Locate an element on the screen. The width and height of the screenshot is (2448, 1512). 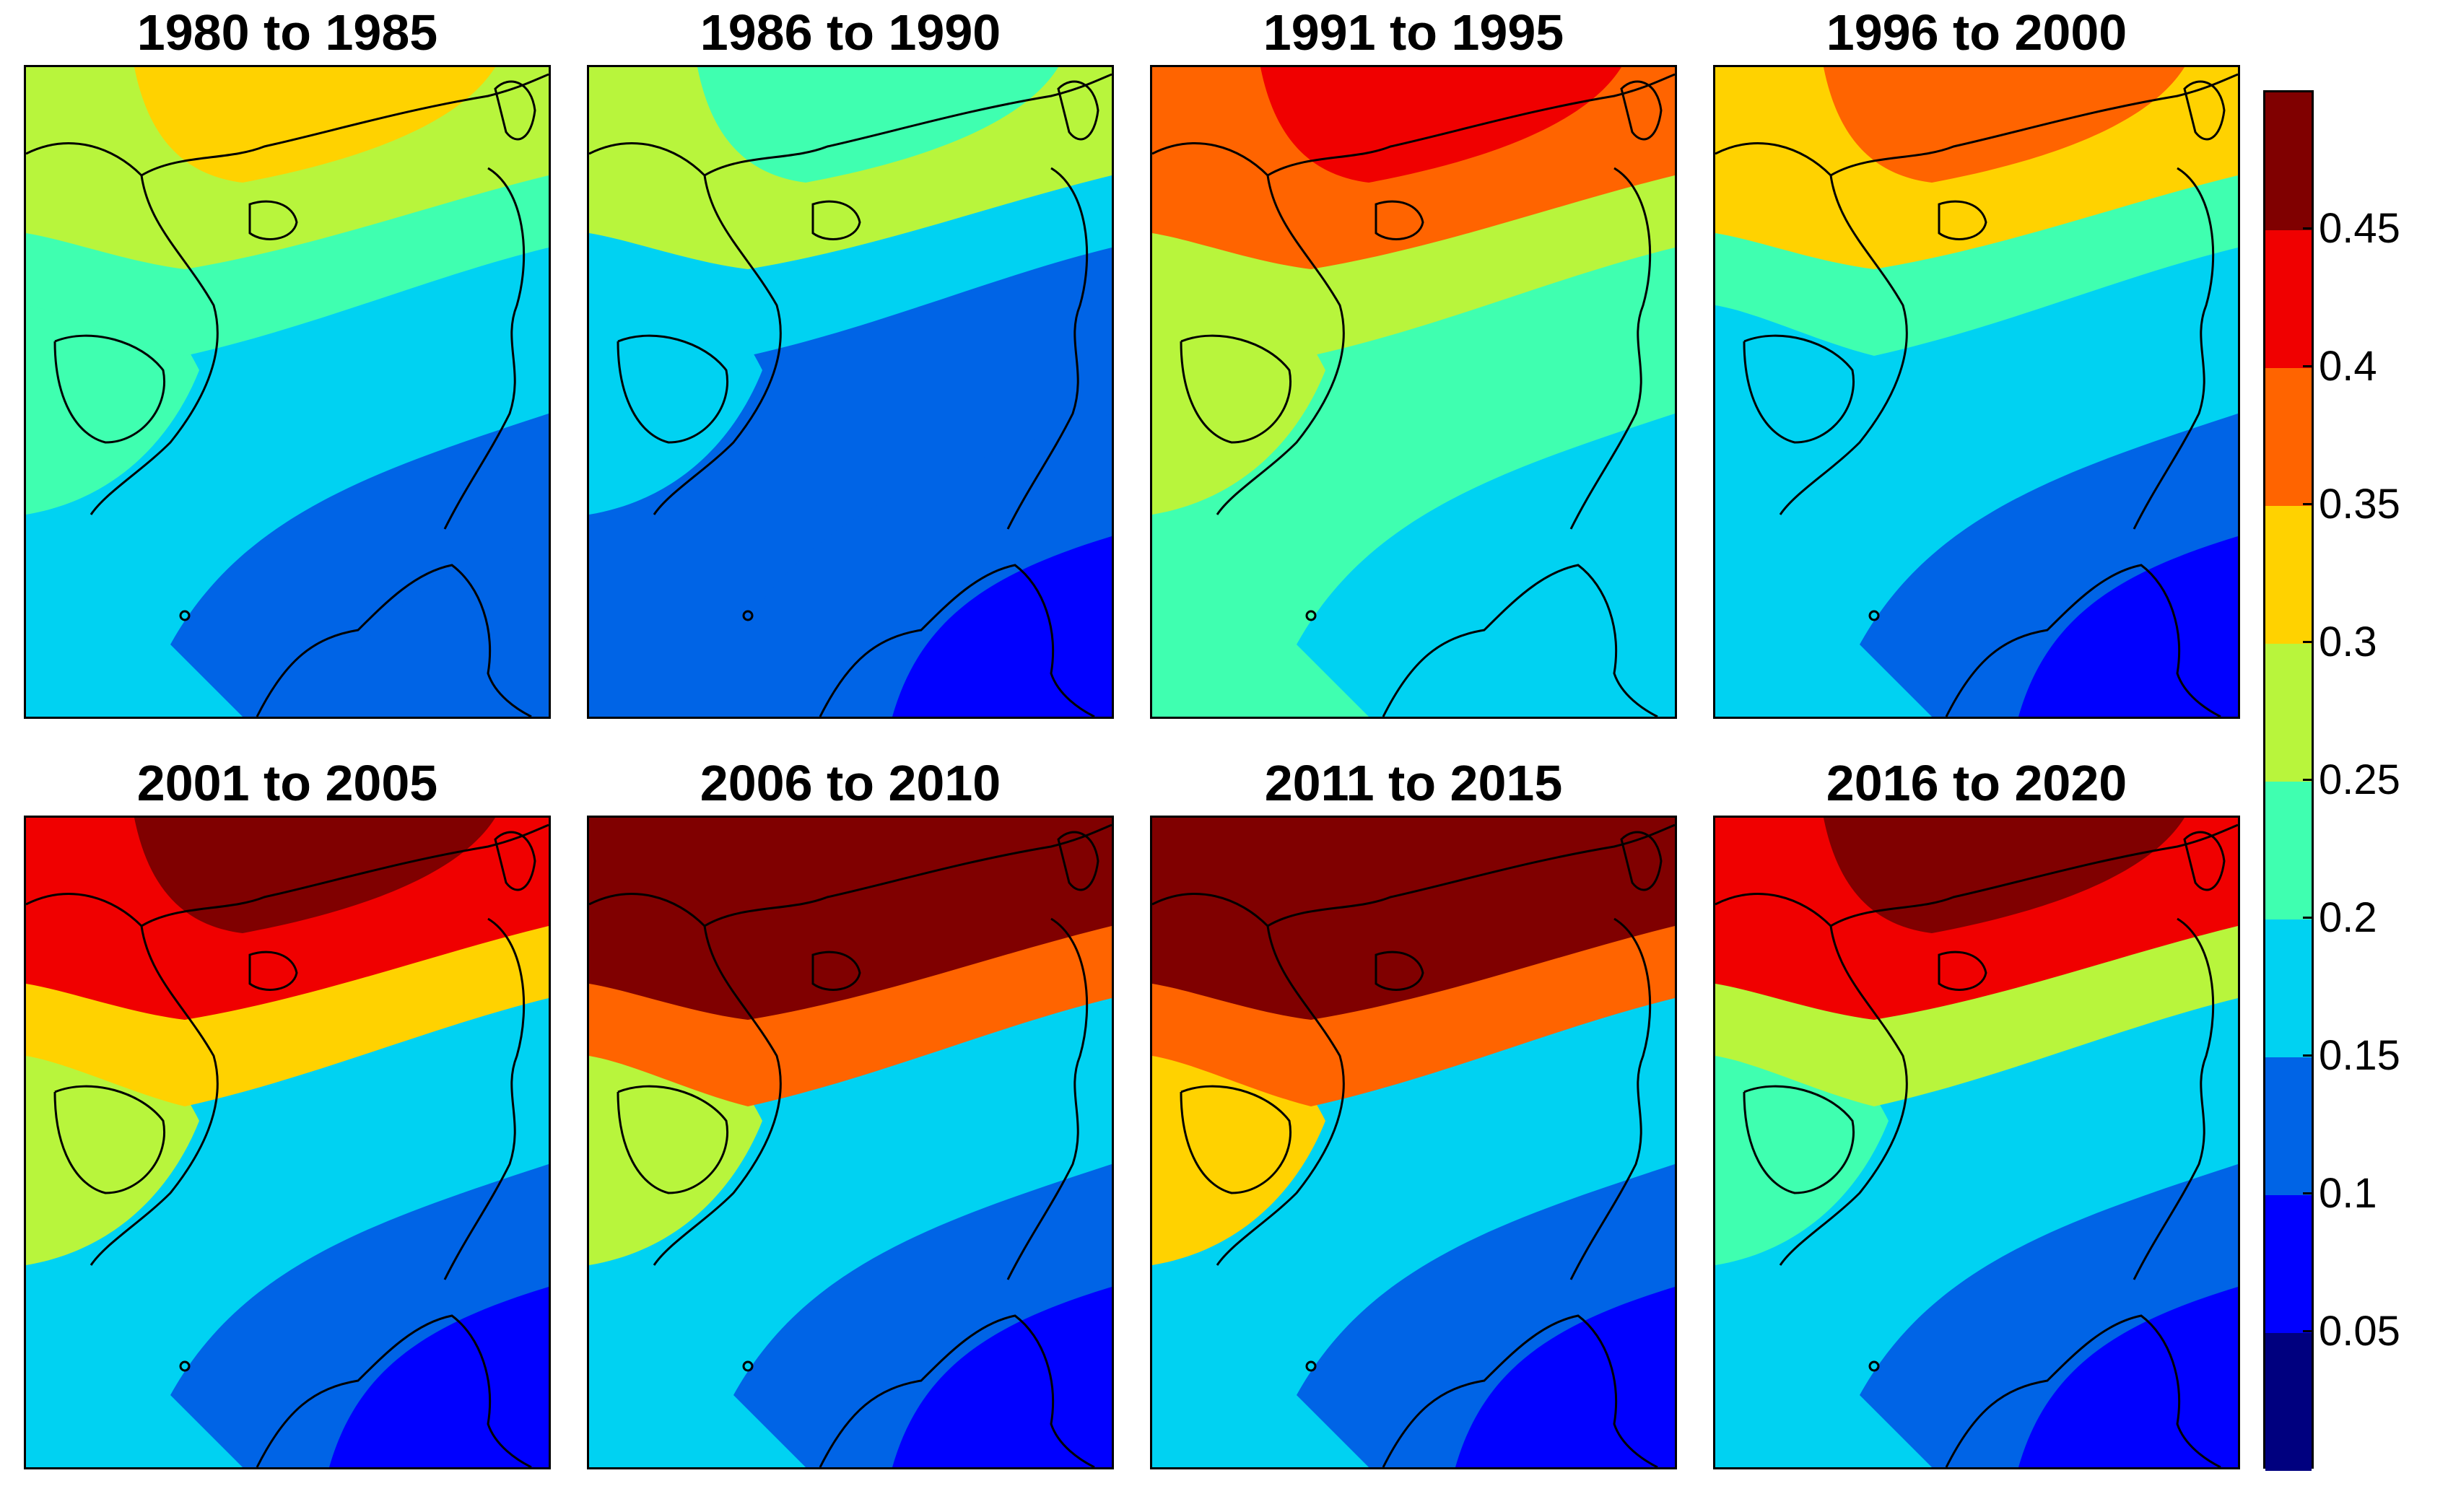
panel-title: 1991 to 1995 is located at coordinates (1413, 32).